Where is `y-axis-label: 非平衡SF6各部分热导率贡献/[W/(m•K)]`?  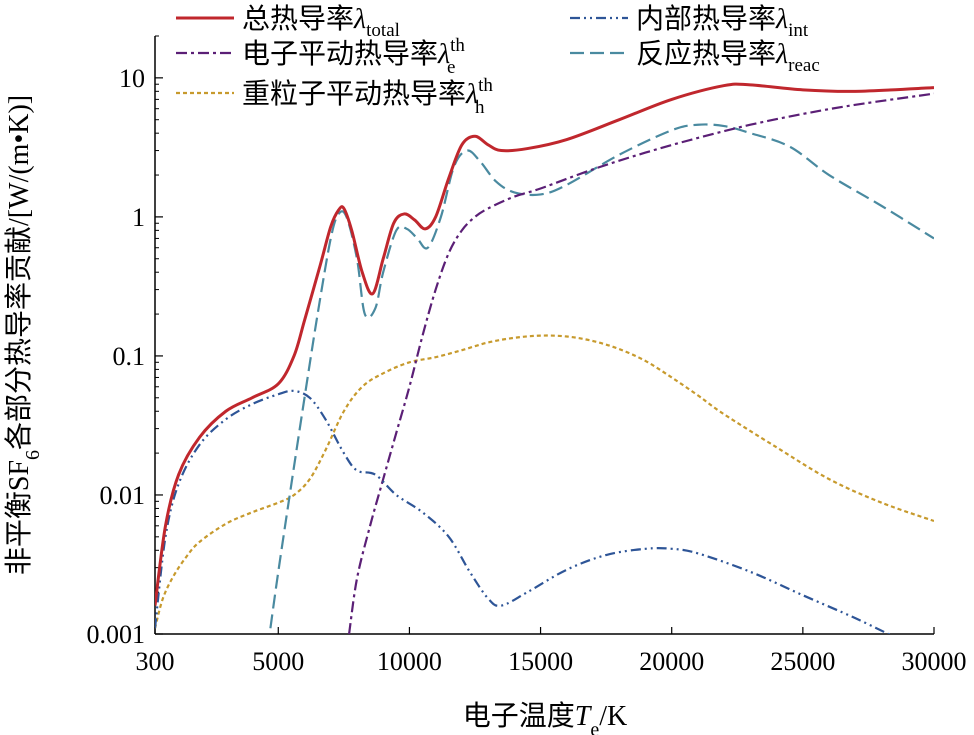
y-axis-label: 非平衡SF6各部分热导率贡献/[W/(m•K)] is located at coordinates (23, 335).